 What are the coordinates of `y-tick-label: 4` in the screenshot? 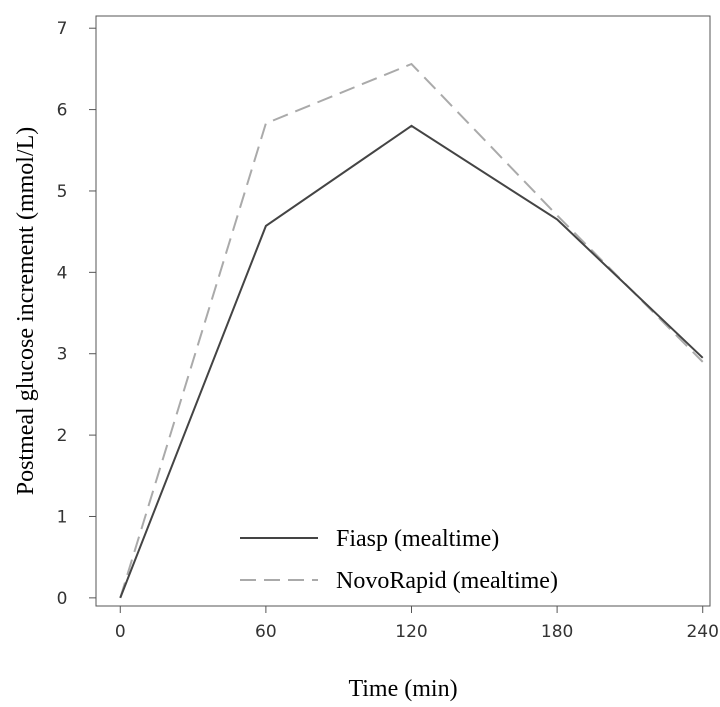 It's located at (62, 273).